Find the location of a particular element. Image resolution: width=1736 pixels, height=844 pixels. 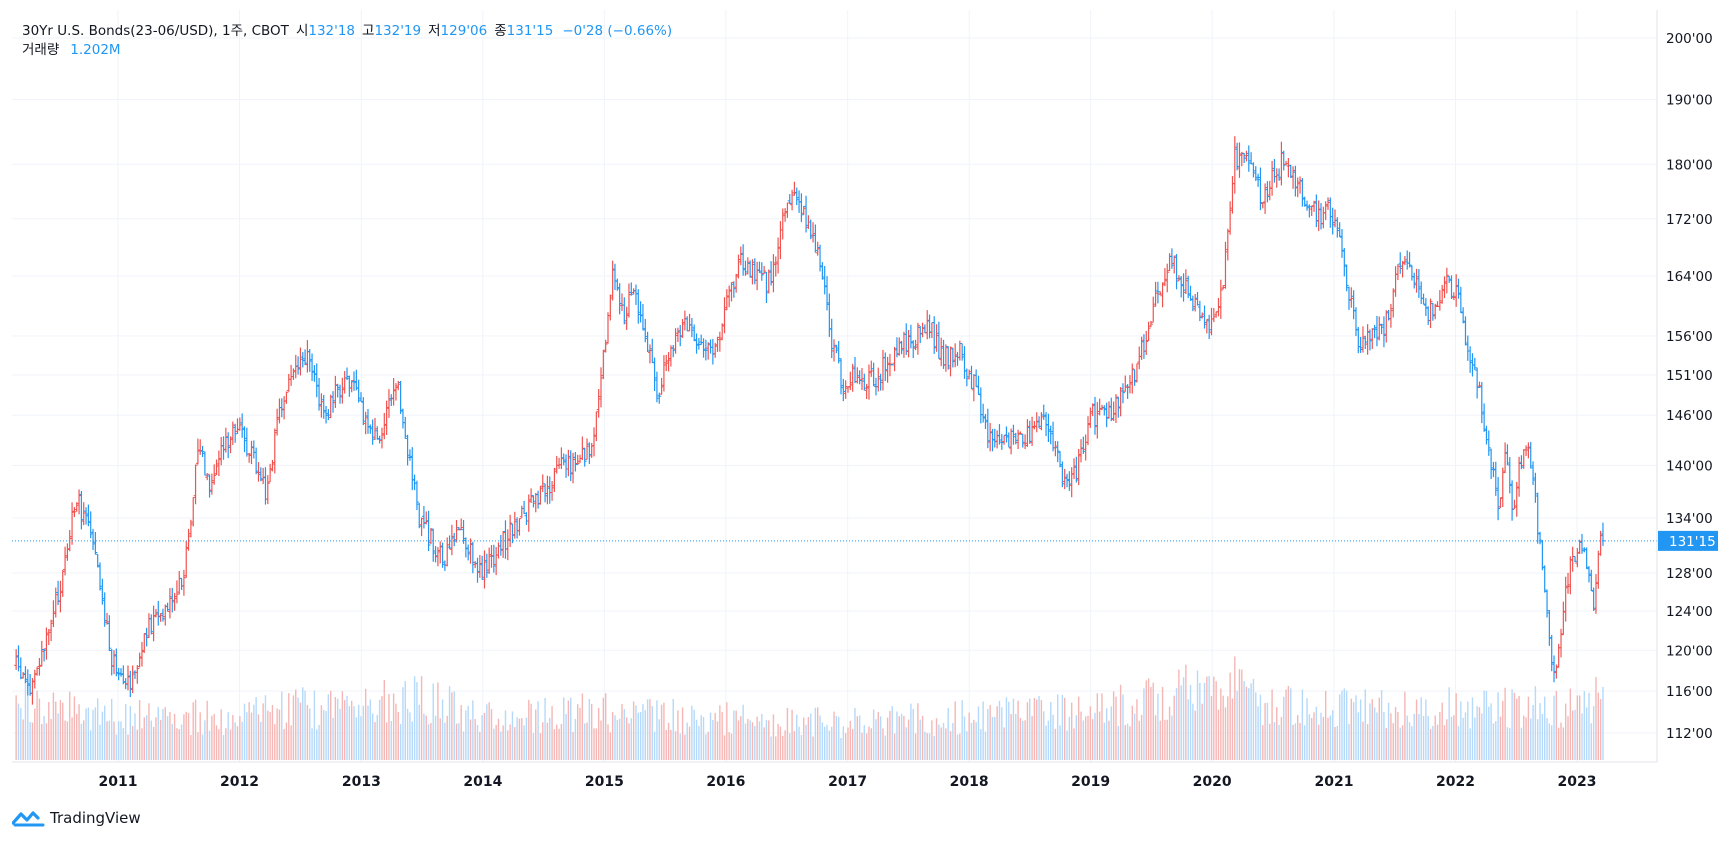

legend-symbol: 30Yr U.S. Bonds(23-06/USD), 1주, CBOT is located at coordinates (155, 31).